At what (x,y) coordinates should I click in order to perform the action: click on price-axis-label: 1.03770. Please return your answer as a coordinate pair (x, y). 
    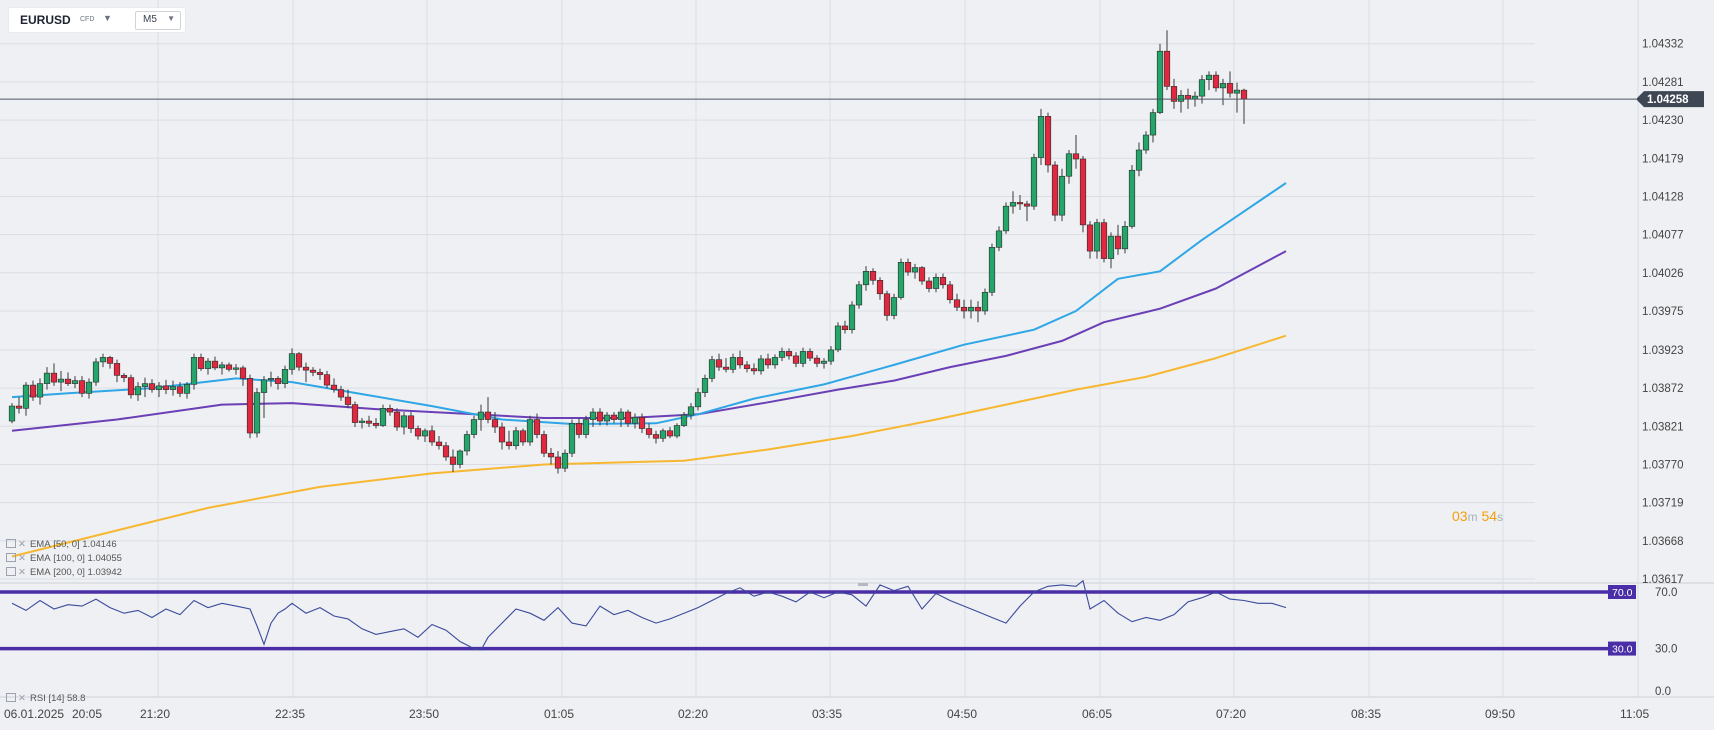
    Looking at the image, I should click on (1663, 465).